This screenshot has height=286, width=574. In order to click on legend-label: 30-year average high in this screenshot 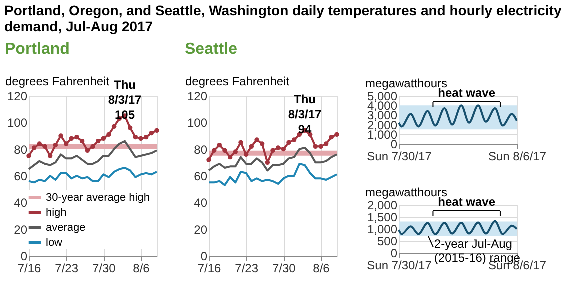, I will do `click(98, 198)`.